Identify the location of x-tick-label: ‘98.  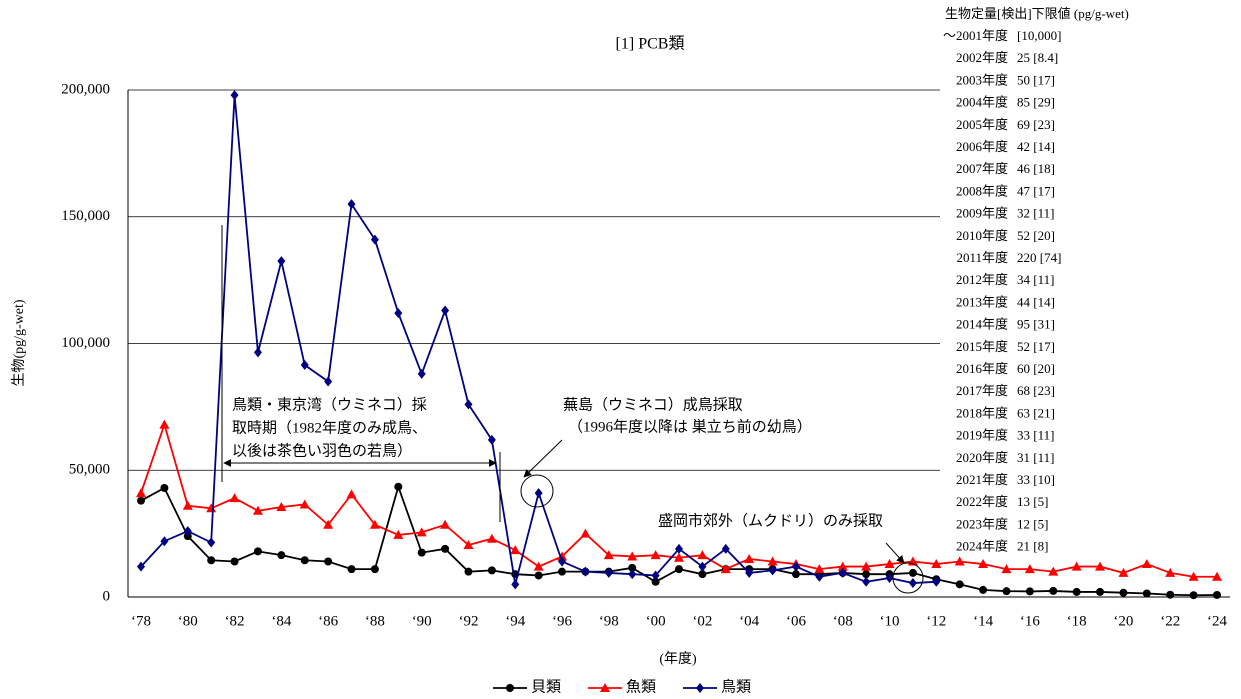
(609, 621).